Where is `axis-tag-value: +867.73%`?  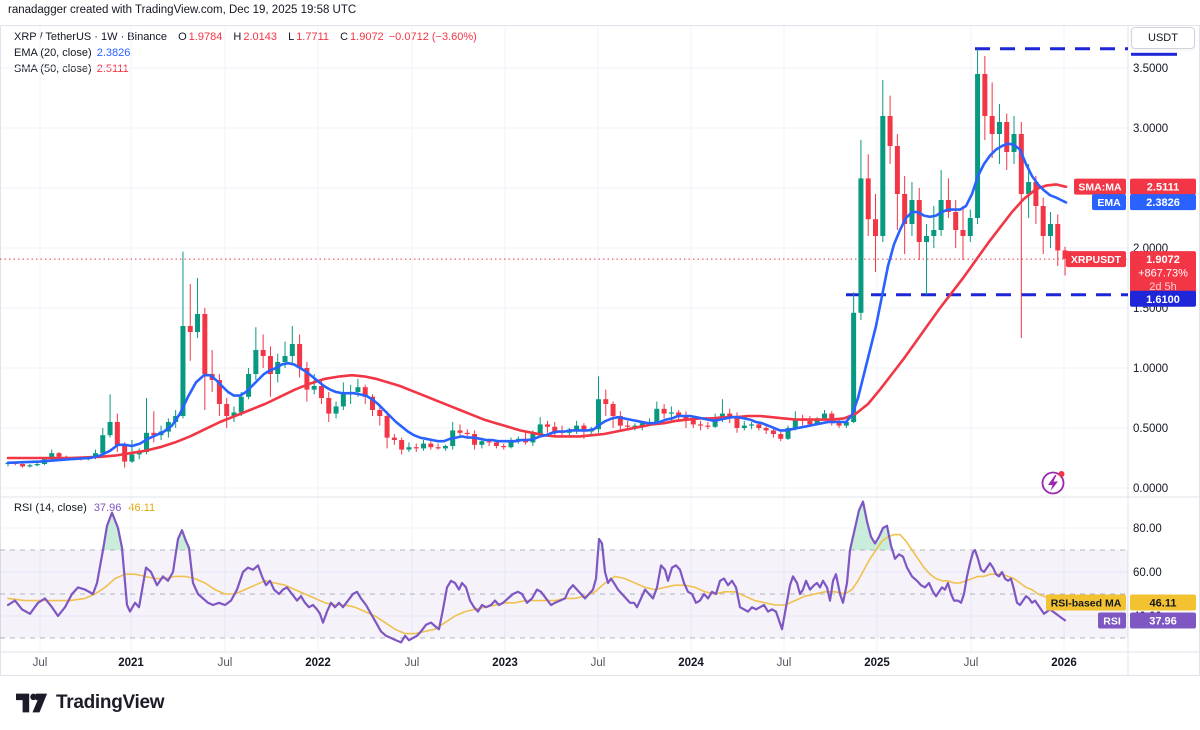 axis-tag-value: +867.73% is located at coordinates (1163, 274).